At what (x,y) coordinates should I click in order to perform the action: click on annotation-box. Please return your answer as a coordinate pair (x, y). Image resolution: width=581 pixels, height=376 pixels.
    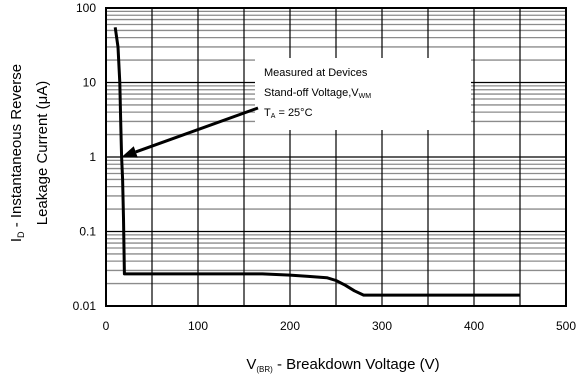
    Looking at the image, I should click on (363, 94).